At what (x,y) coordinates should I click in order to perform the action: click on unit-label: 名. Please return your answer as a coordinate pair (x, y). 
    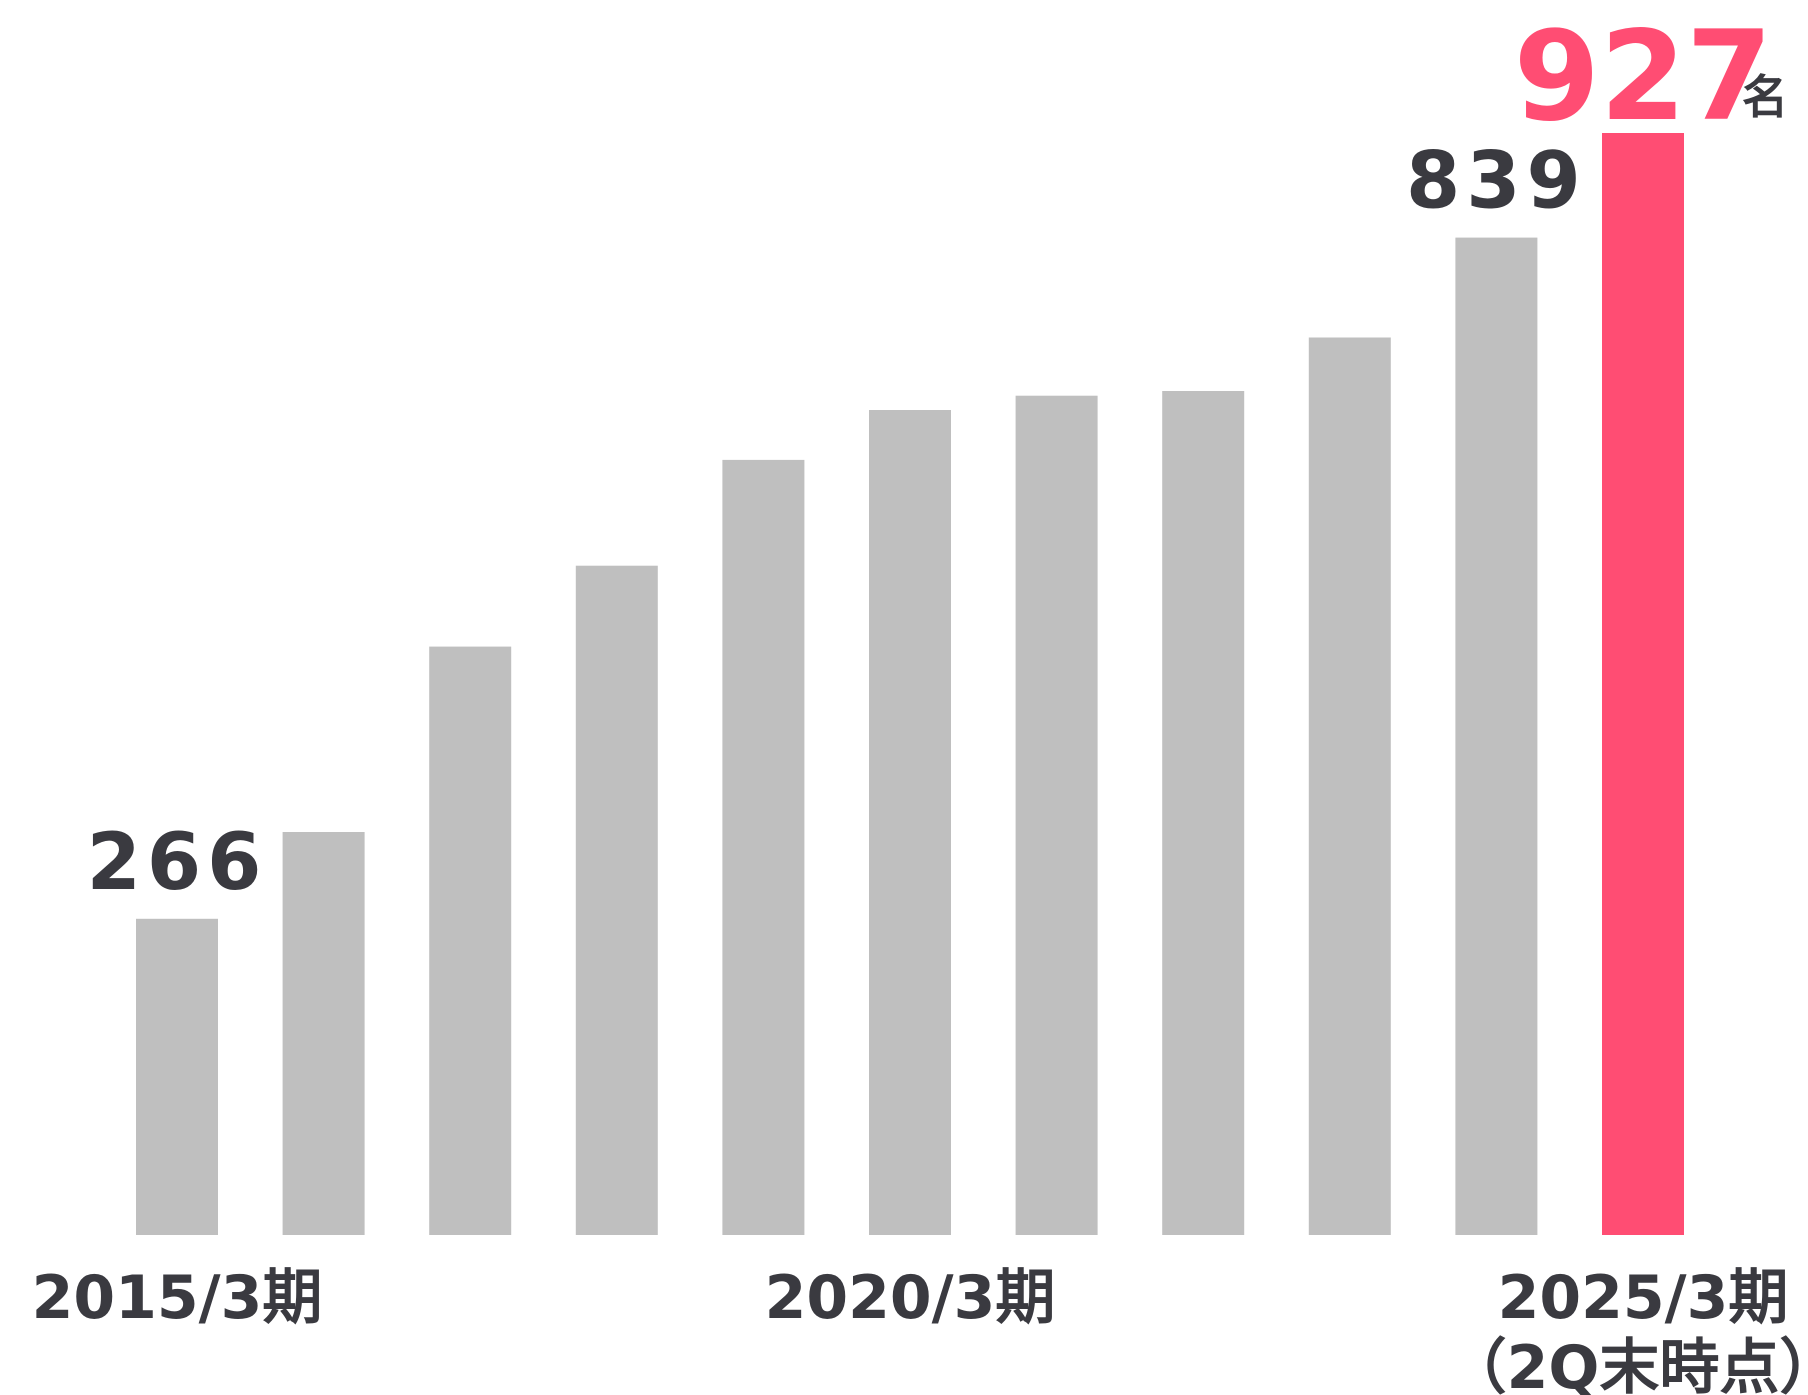
    Looking at the image, I should click on (1765, 97).